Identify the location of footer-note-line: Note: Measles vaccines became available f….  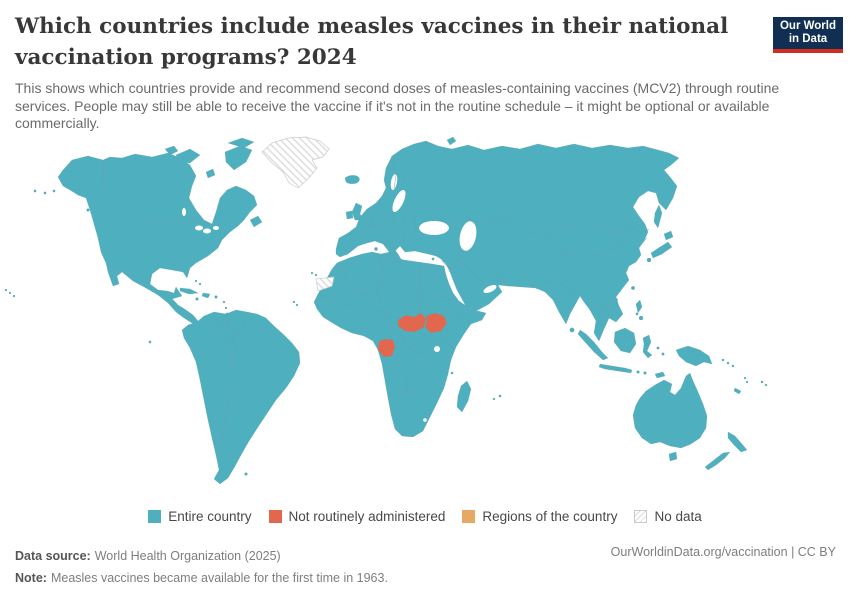
(201, 578).